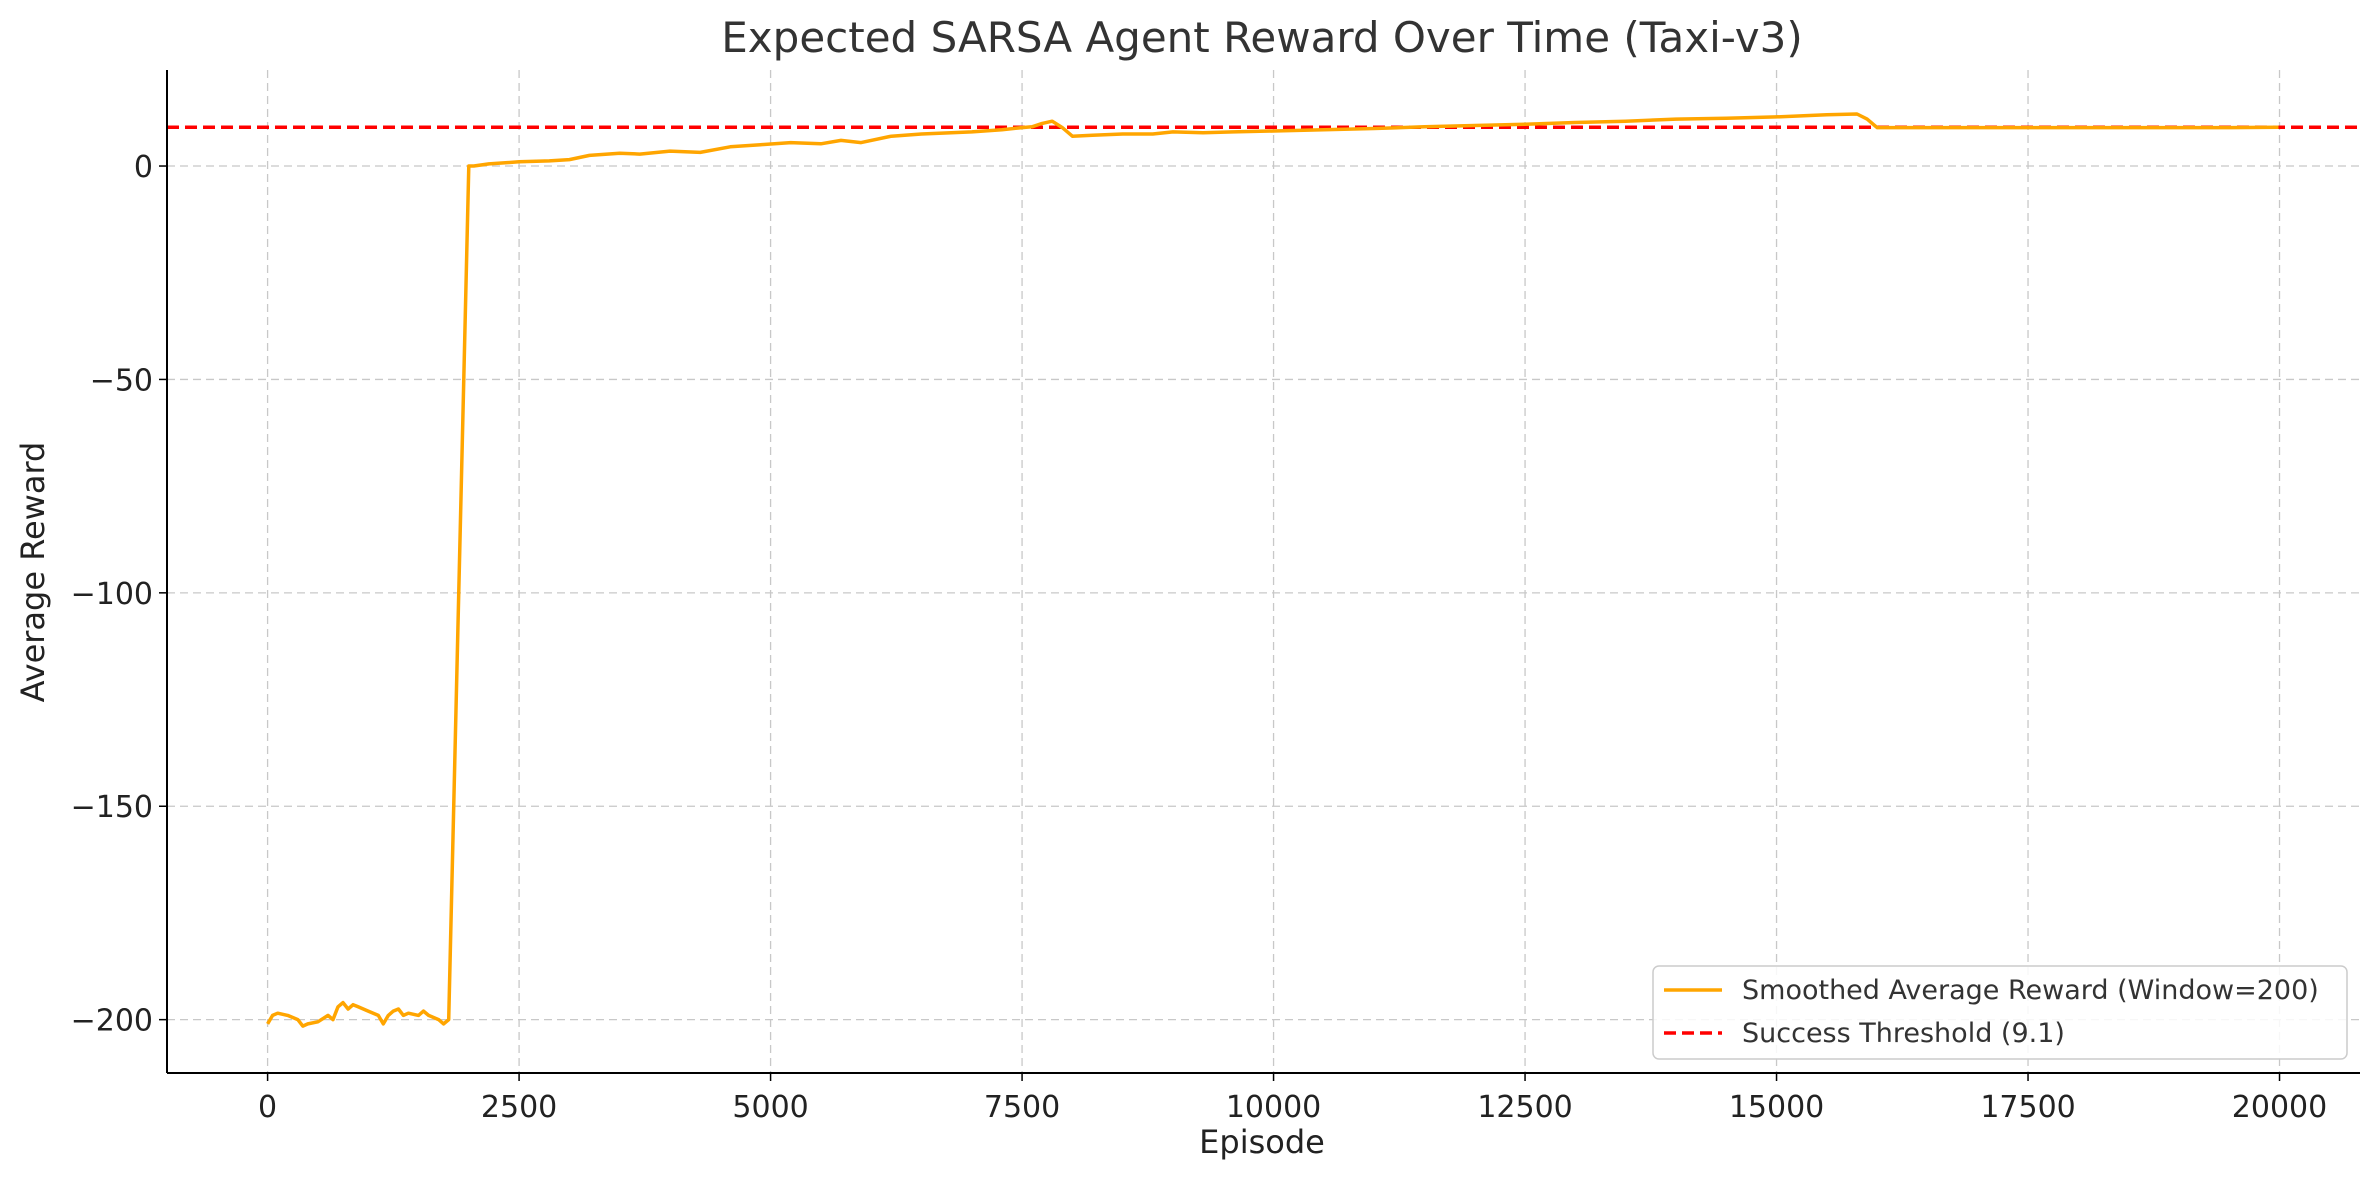 This screenshot has height=1184, width=2379. Describe the element at coordinates (112, 807) in the screenshot. I see `y-tick-label: −150` at that location.